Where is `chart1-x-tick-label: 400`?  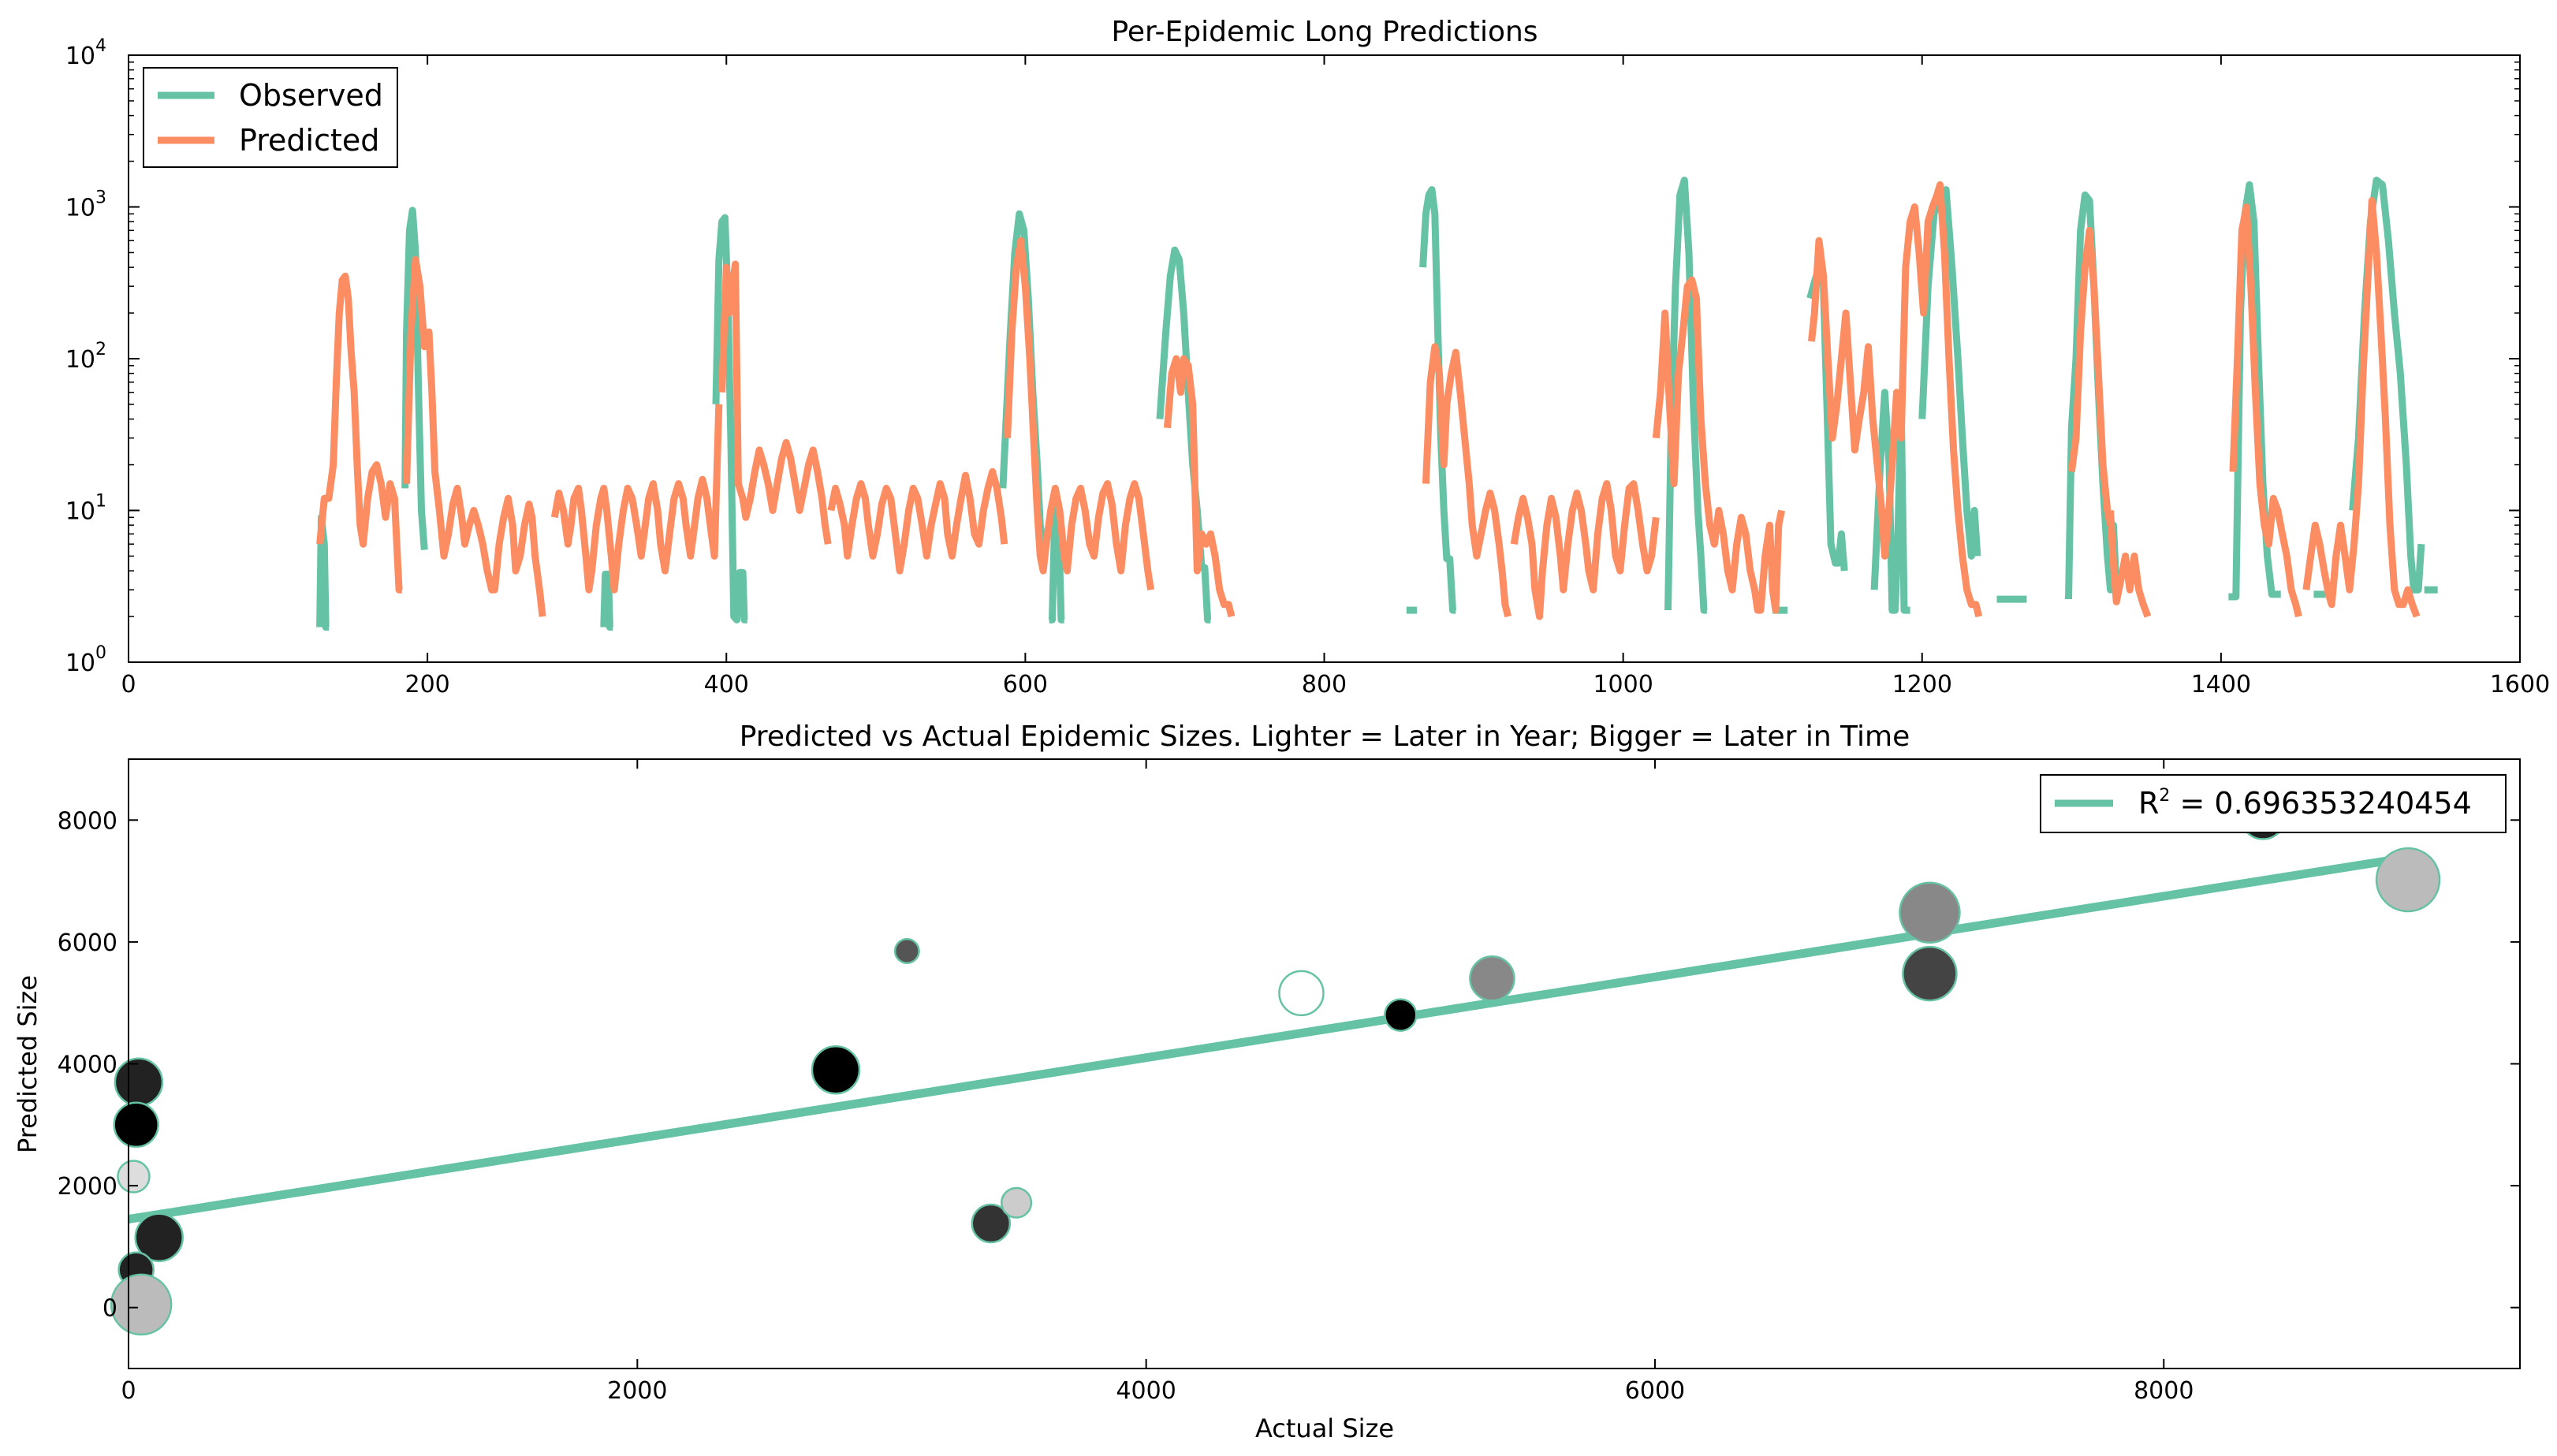
chart1-x-tick-label: 400 is located at coordinates (726, 684).